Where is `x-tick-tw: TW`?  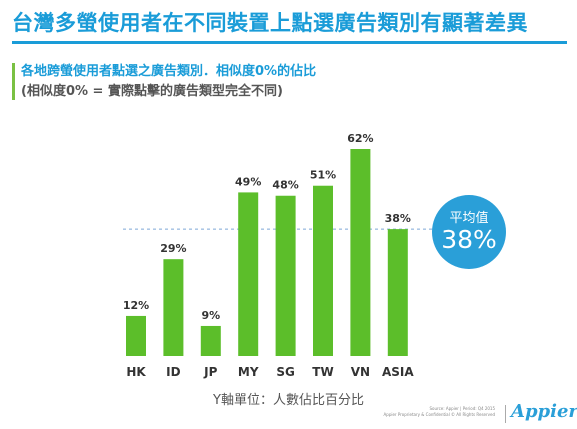 x-tick-tw: TW is located at coordinates (322, 372).